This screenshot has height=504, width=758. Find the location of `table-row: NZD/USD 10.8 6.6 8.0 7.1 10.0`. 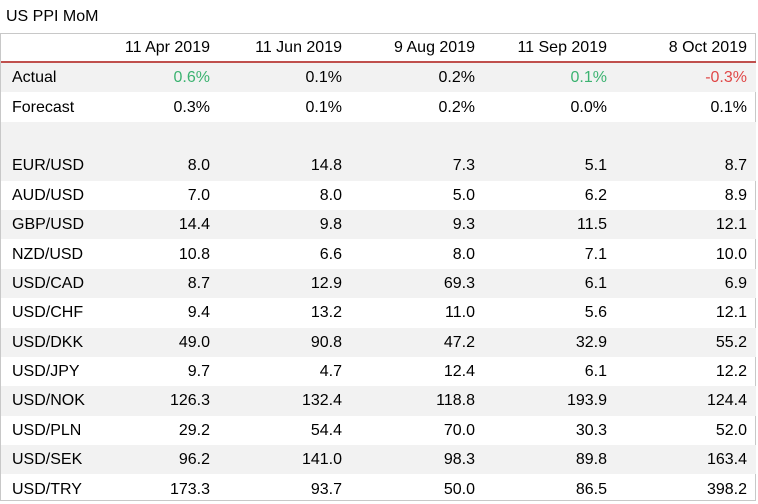

table-row: NZD/USD 10.8 6.6 8.0 7.1 10.0 is located at coordinates (378, 253).